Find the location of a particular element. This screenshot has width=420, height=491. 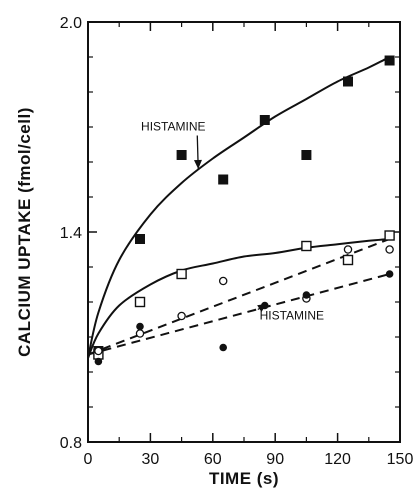

x-tick-label: 150 is located at coordinates (400, 459).